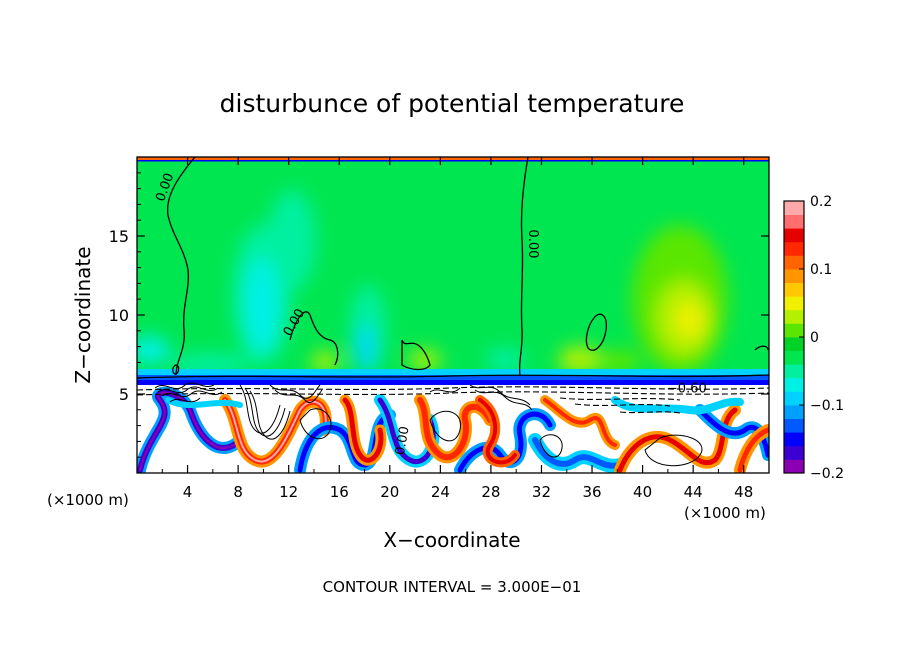  Describe the element at coordinates (827, 474) in the screenshot. I see `colorbar-tick-label: −0.2` at that location.